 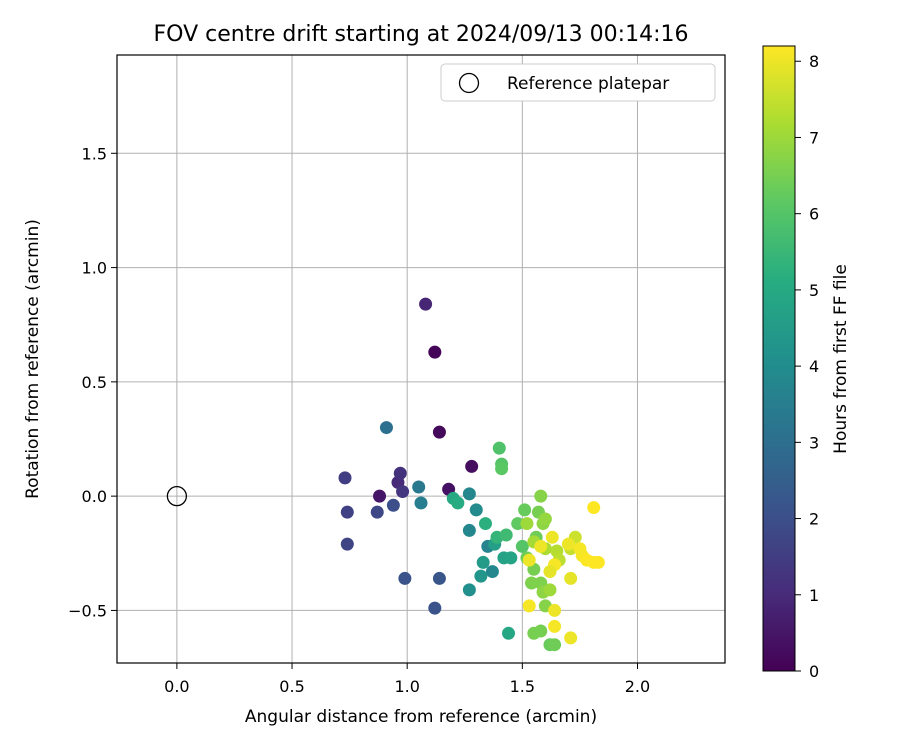 I want to click on legend-marker-reference, so click(x=469, y=83).